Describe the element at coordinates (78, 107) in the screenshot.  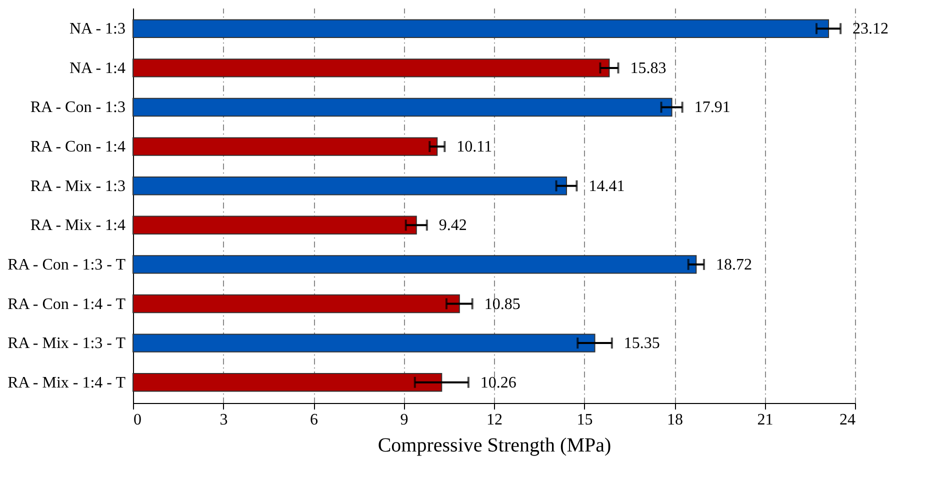
I see `y-tick-label: RA - Con - 1:3` at that location.